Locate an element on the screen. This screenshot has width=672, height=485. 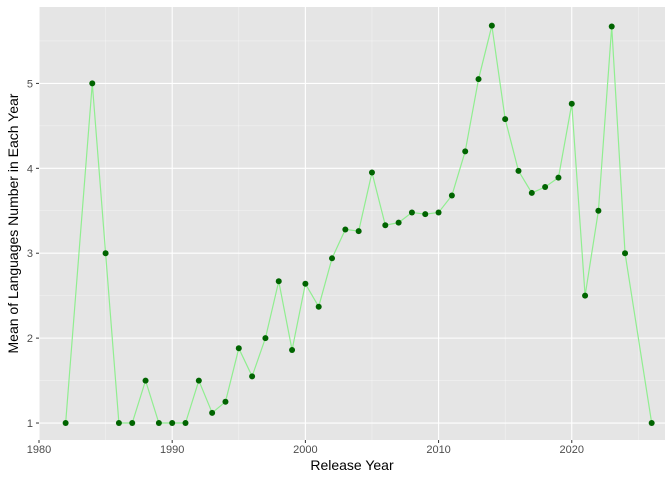
y-axis: 1 2 3 4 5 is located at coordinates (33, 254).